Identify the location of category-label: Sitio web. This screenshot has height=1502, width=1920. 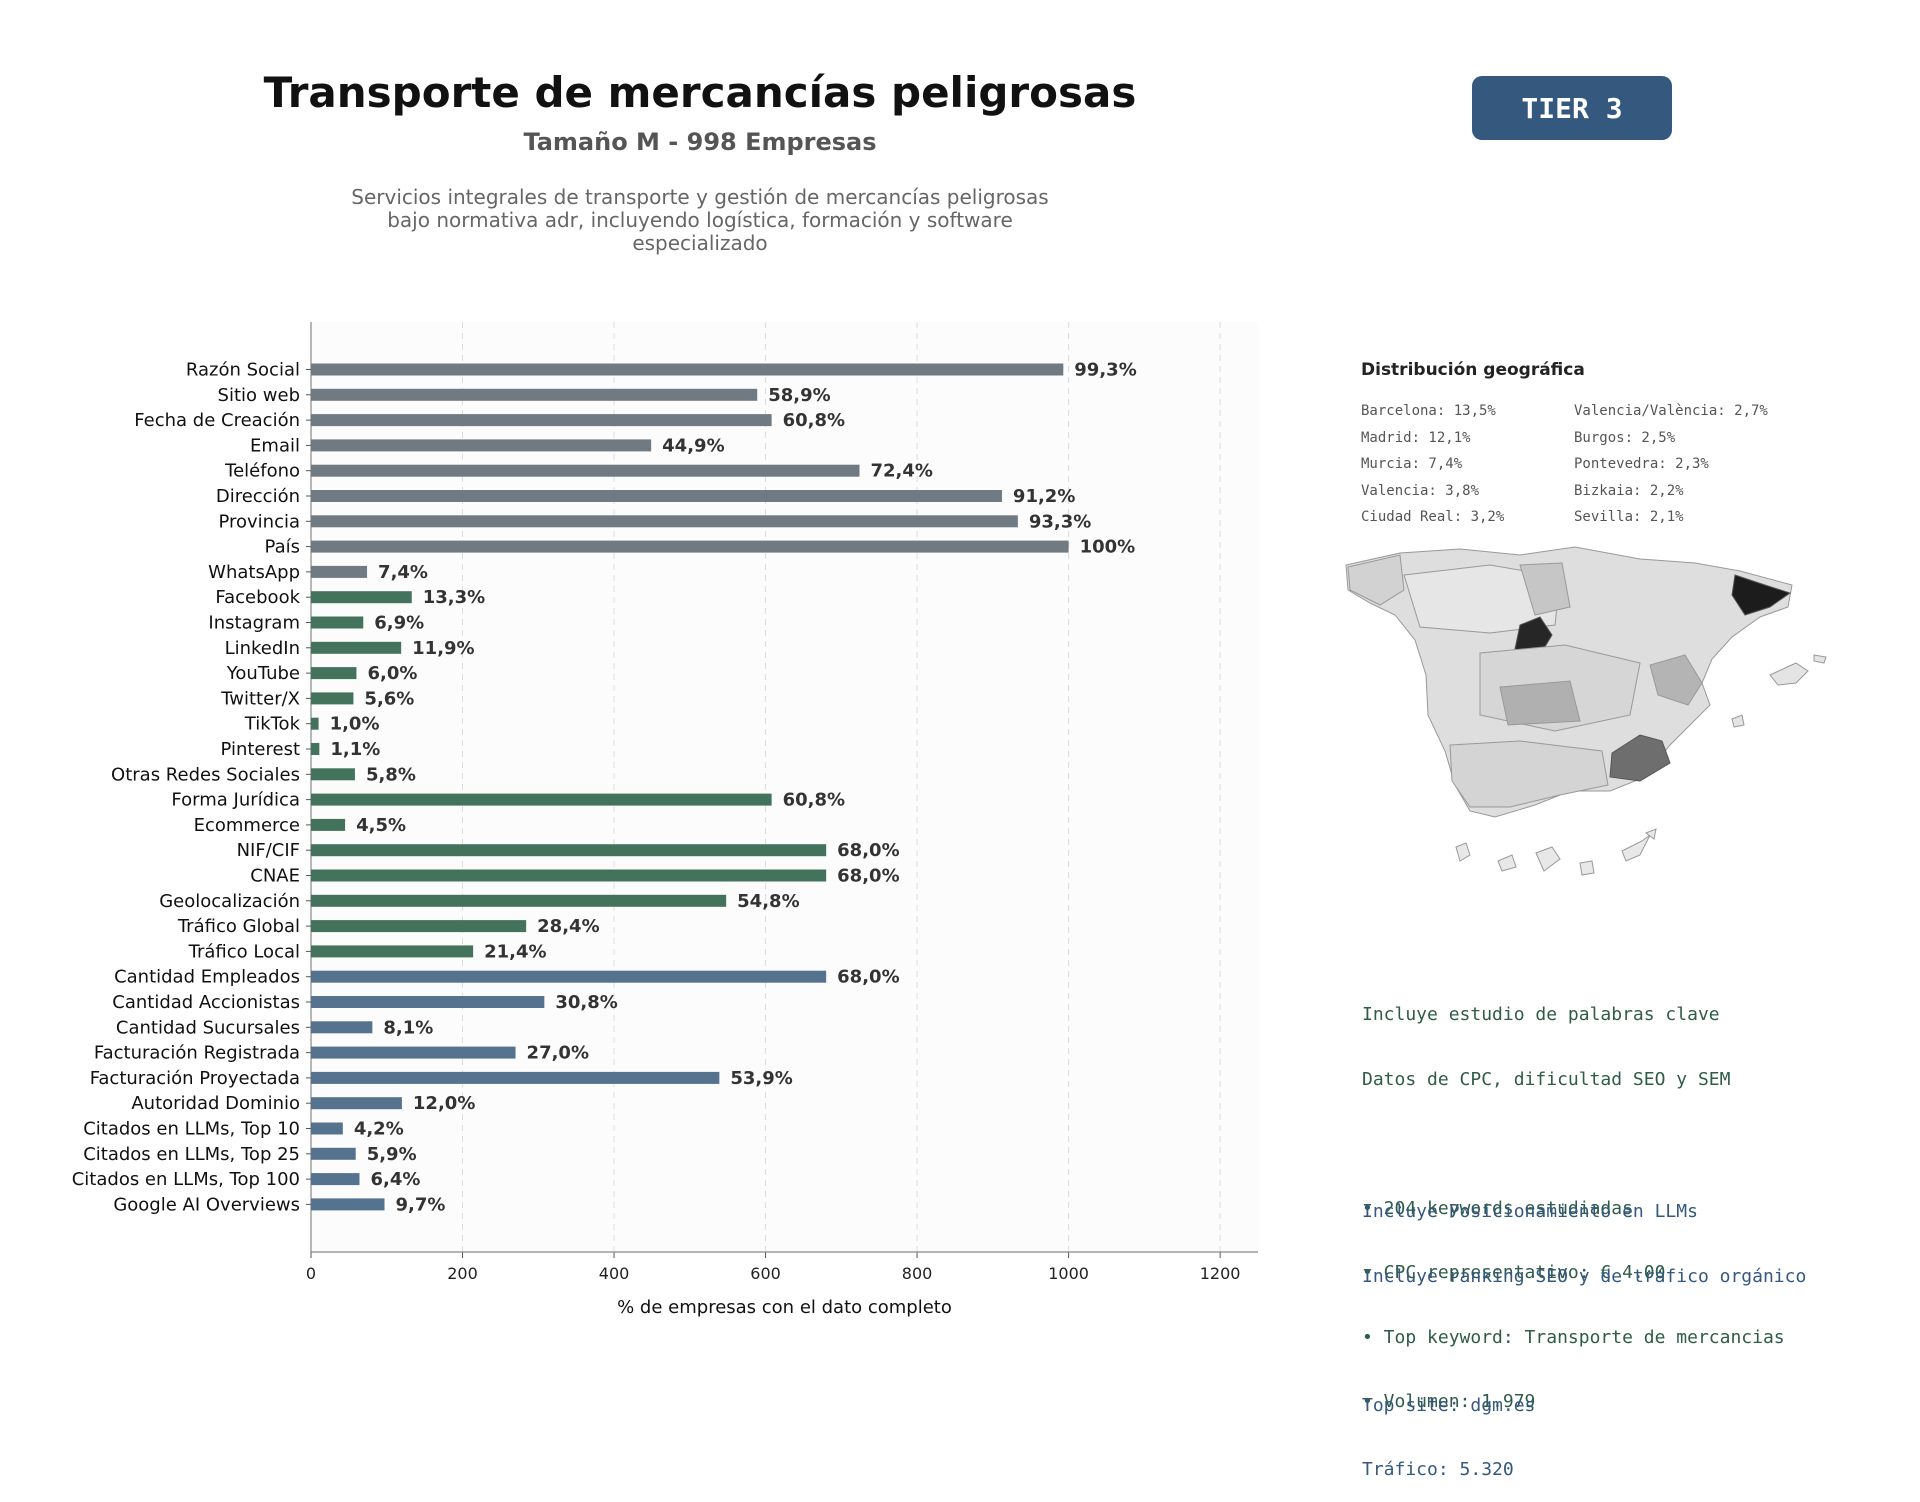
(259, 395).